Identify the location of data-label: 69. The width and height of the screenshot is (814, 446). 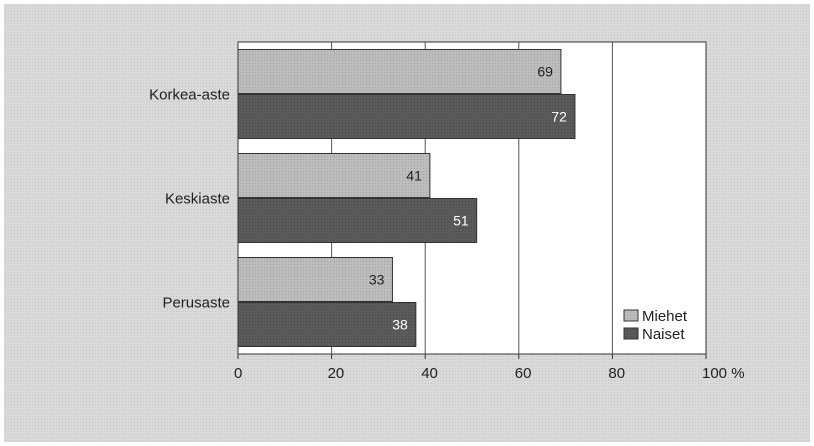
(545, 72).